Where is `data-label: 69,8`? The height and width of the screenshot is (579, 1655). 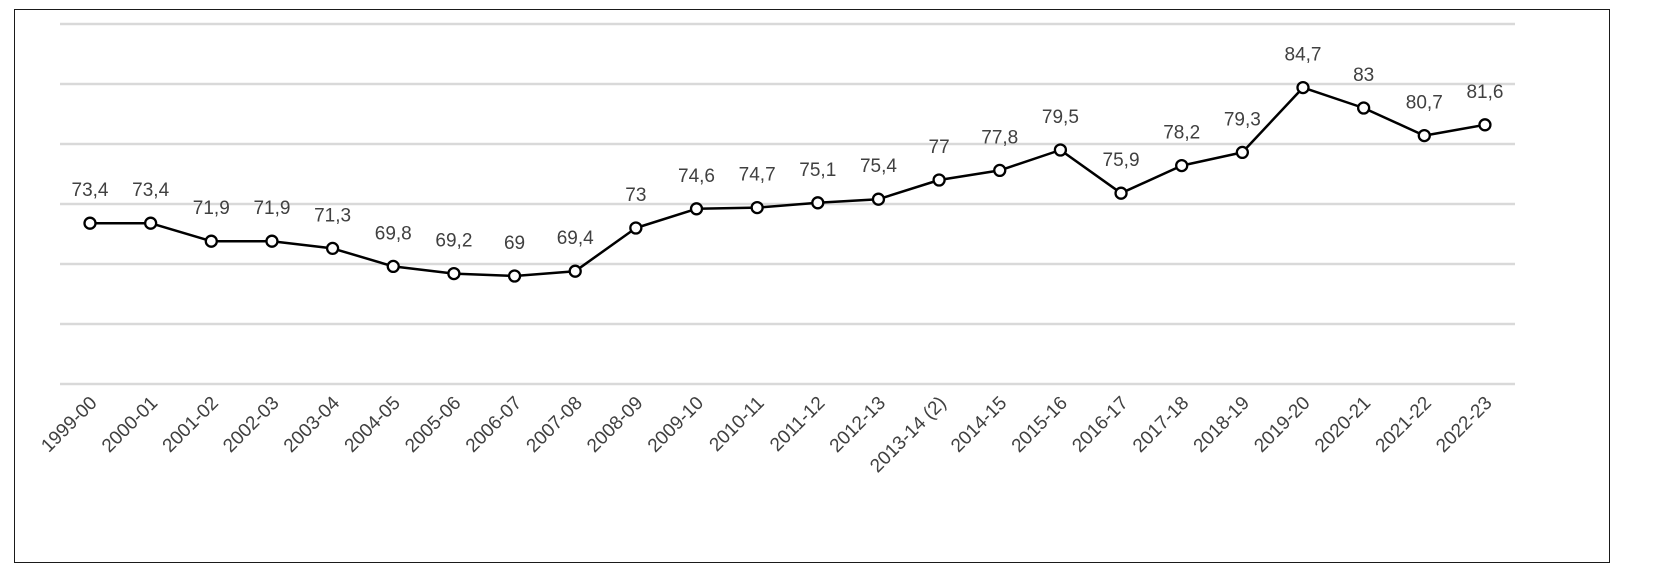
data-label: 69,8 is located at coordinates (393, 233).